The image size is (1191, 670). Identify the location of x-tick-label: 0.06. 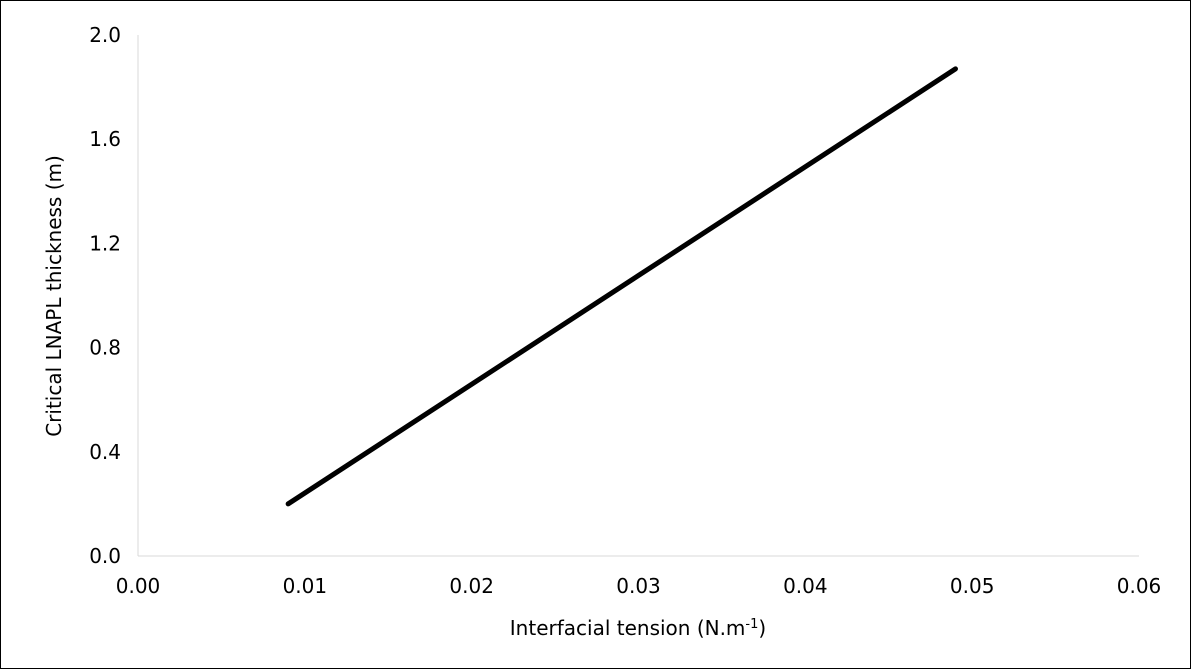
(1139, 586).